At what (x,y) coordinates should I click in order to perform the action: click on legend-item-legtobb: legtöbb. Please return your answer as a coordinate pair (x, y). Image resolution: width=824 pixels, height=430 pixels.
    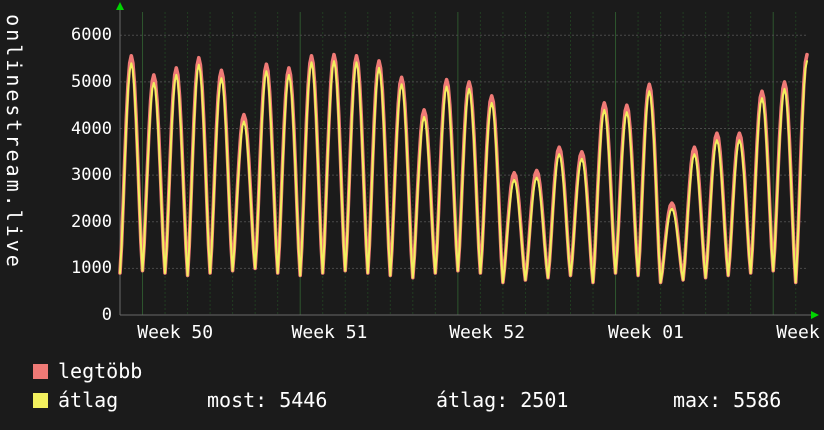
    Looking at the image, I should click on (87, 371).